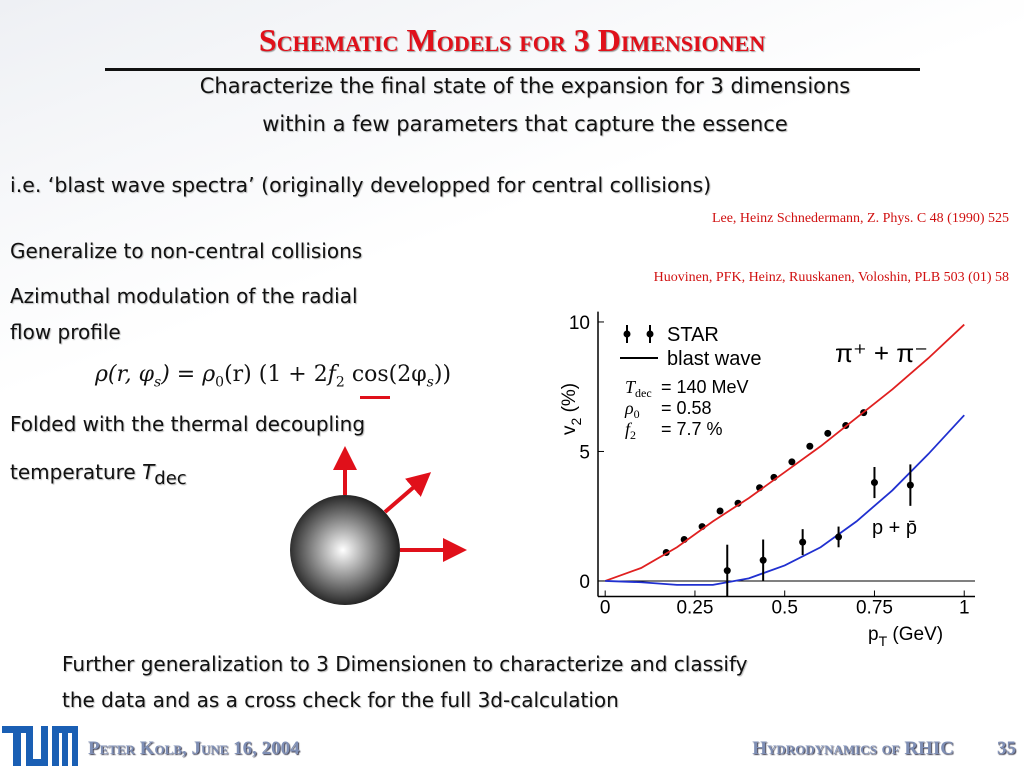 The height and width of the screenshot is (768, 1024). What do you see at coordinates (170, 478) in the screenshot?
I see `subscript: dec` at bounding box center [170, 478].